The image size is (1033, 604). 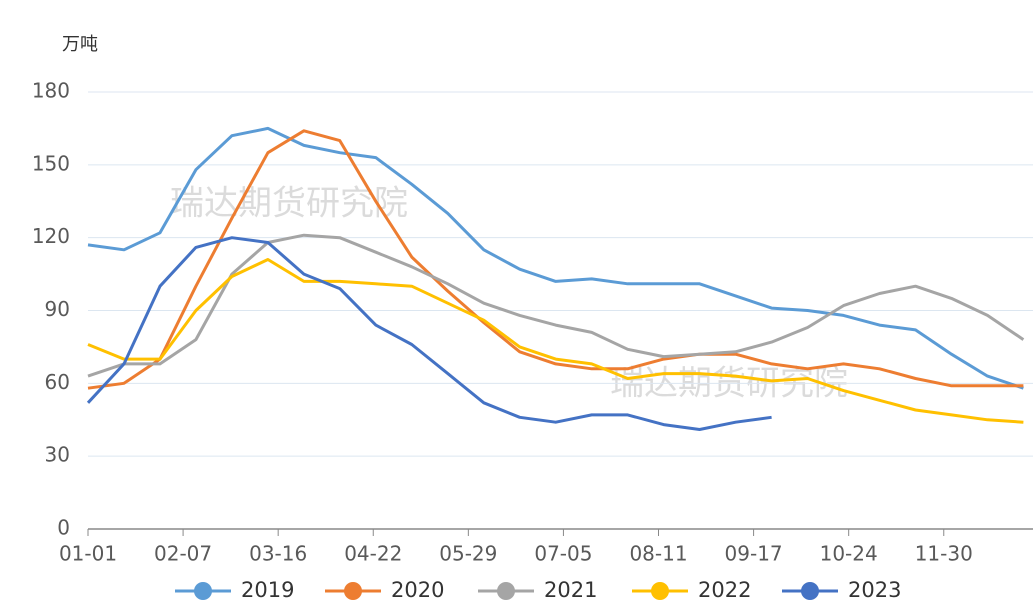 I want to click on x-tick-label: 02-07, so click(x=183, y=554).